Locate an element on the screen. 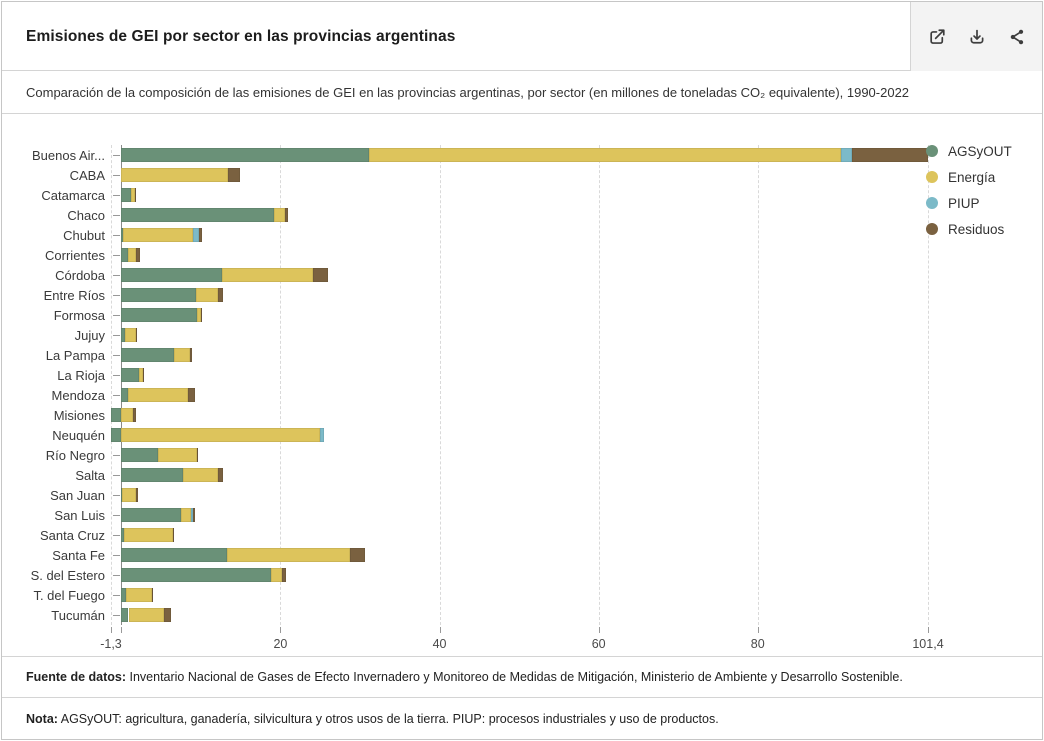 This screenshot has height=741, width=1044. row-label: Mendoza is located at coordinates (78, 395).